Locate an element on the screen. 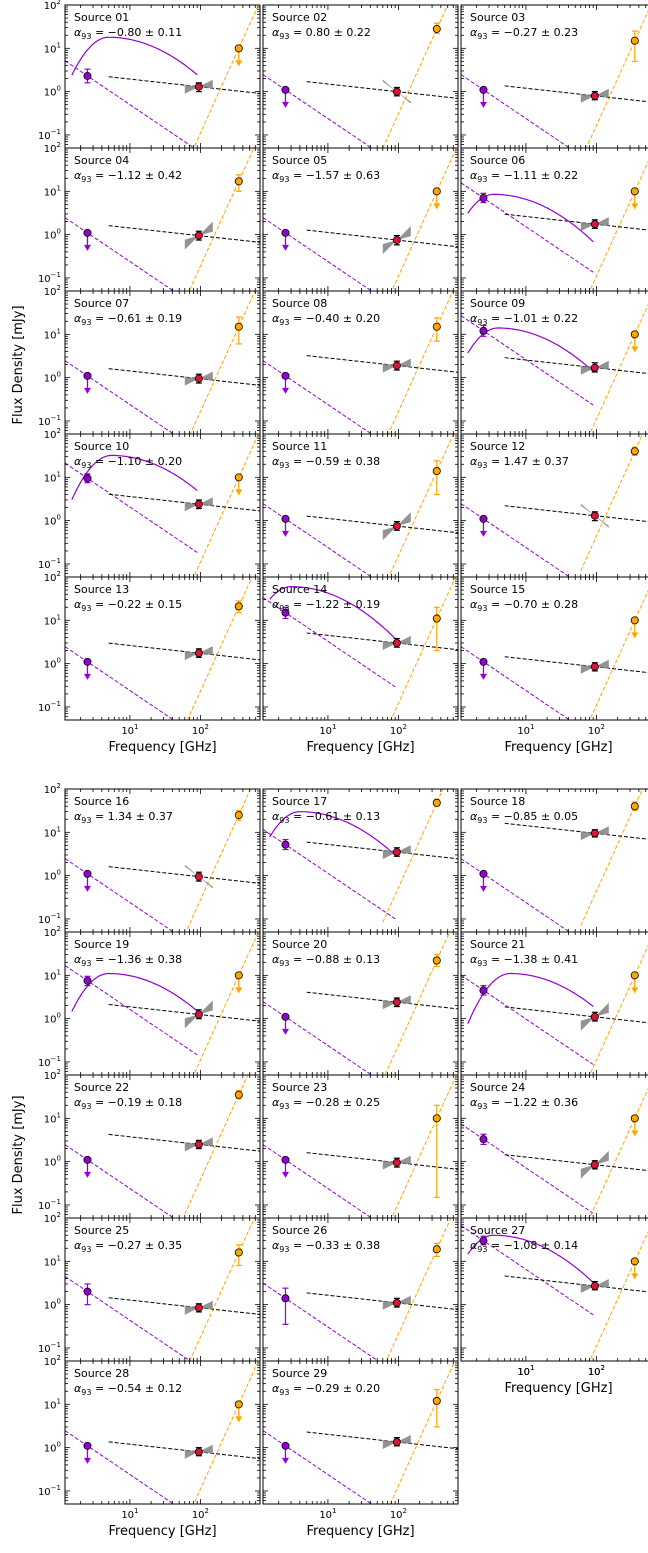  source-label: Source 09 is located at coordinates (497, 303).